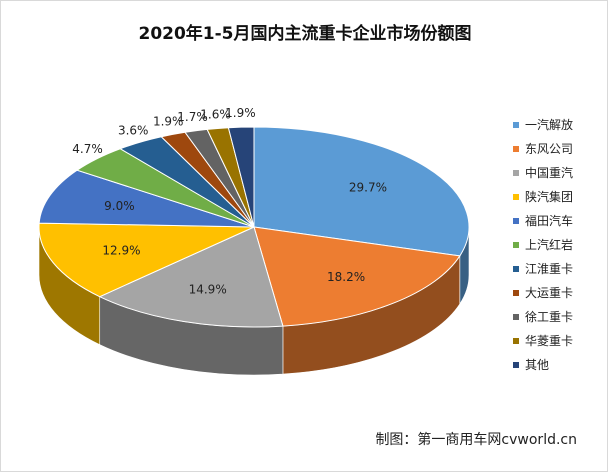 The image size is (608, 473). Describe the element at coordinates (305, 34) in the screenshot. I see `chart-title: 2020年1-5月国内主流重卡企业市场份额图` at that location.